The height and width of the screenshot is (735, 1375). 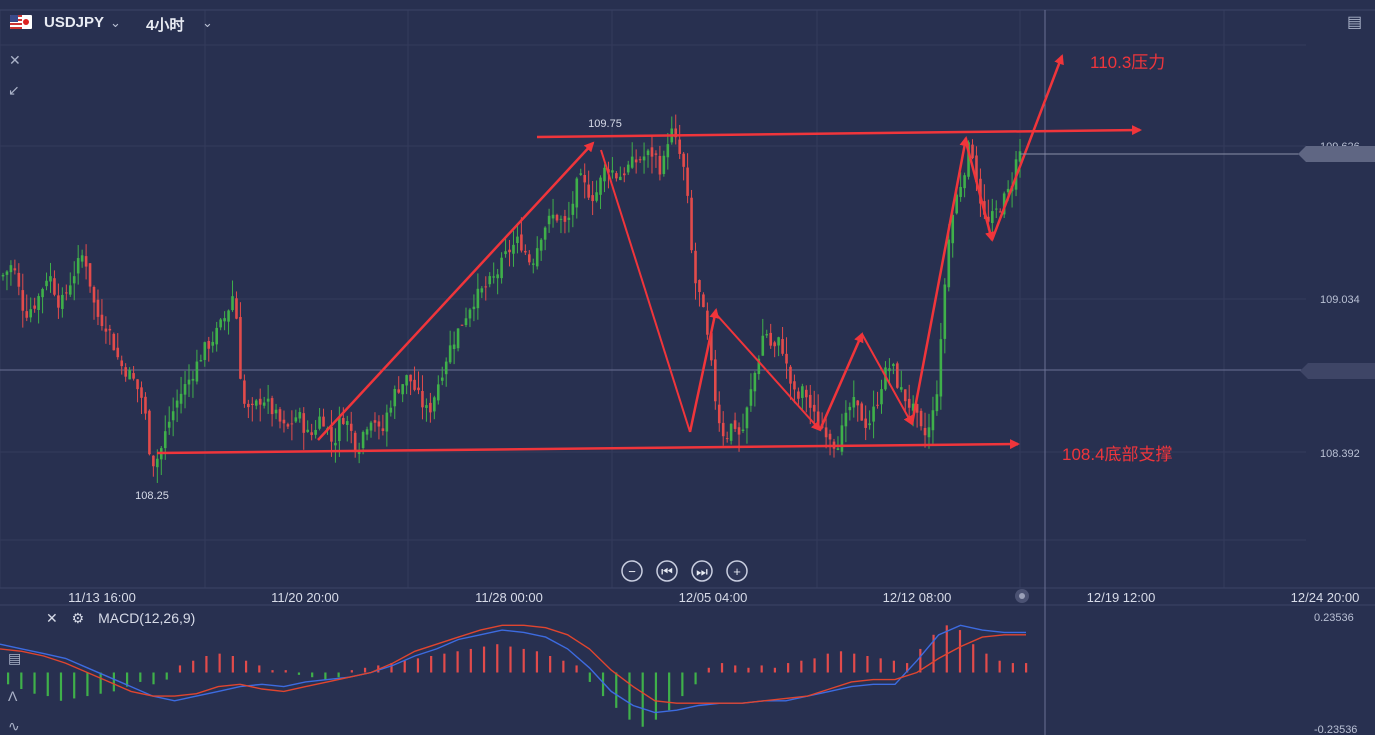 What do you see at coordinates (509, 597) in the screenshot?
I see `time-tick-label: 11/28 00:00` at bounding box center [509, 597].